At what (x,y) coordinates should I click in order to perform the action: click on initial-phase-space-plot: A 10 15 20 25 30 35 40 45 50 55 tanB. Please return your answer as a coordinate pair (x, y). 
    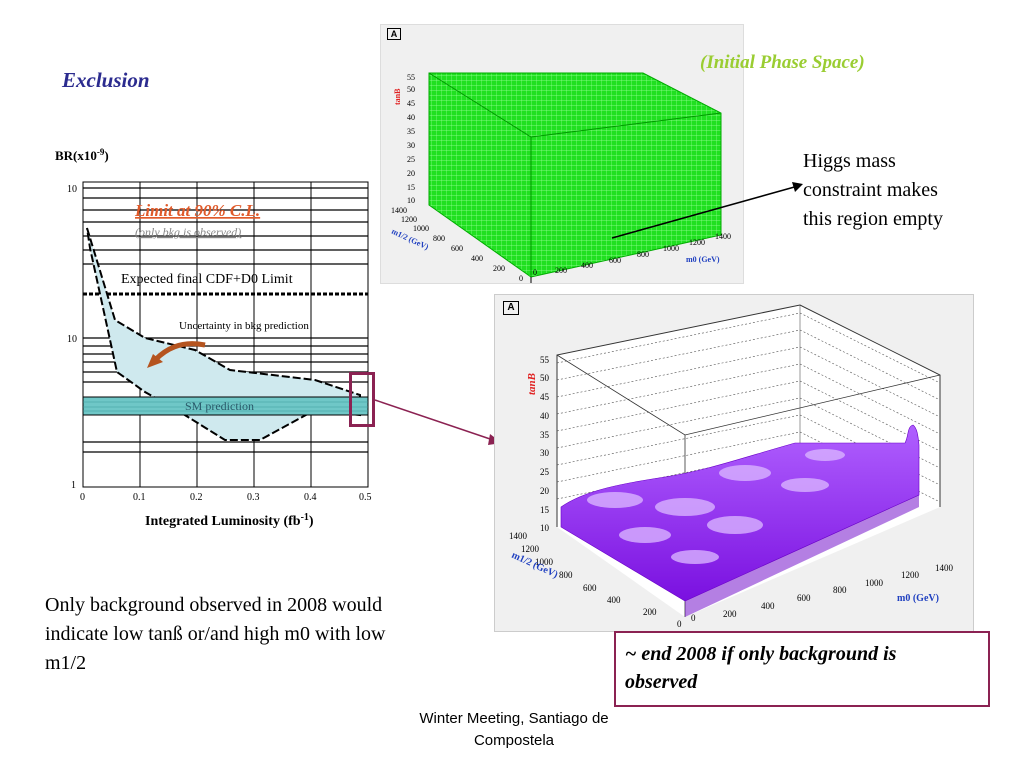
    Looking at the image, I should click on (562, 154).